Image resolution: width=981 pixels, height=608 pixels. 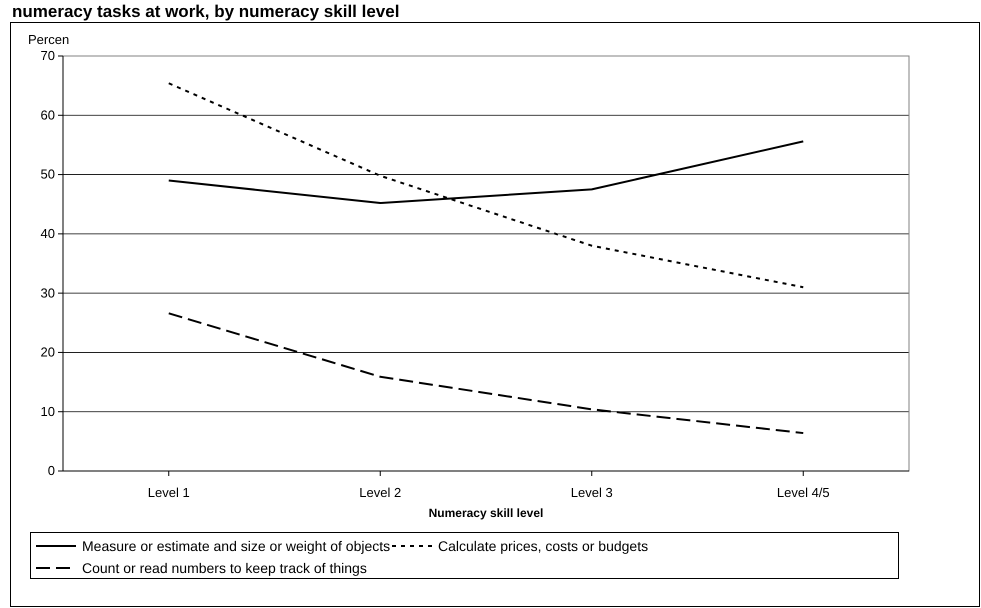 What do you see at coordinates (169, 492) in the screenshot?
I see `x-tick-label: Level 1` at bounding box center [169, 492].